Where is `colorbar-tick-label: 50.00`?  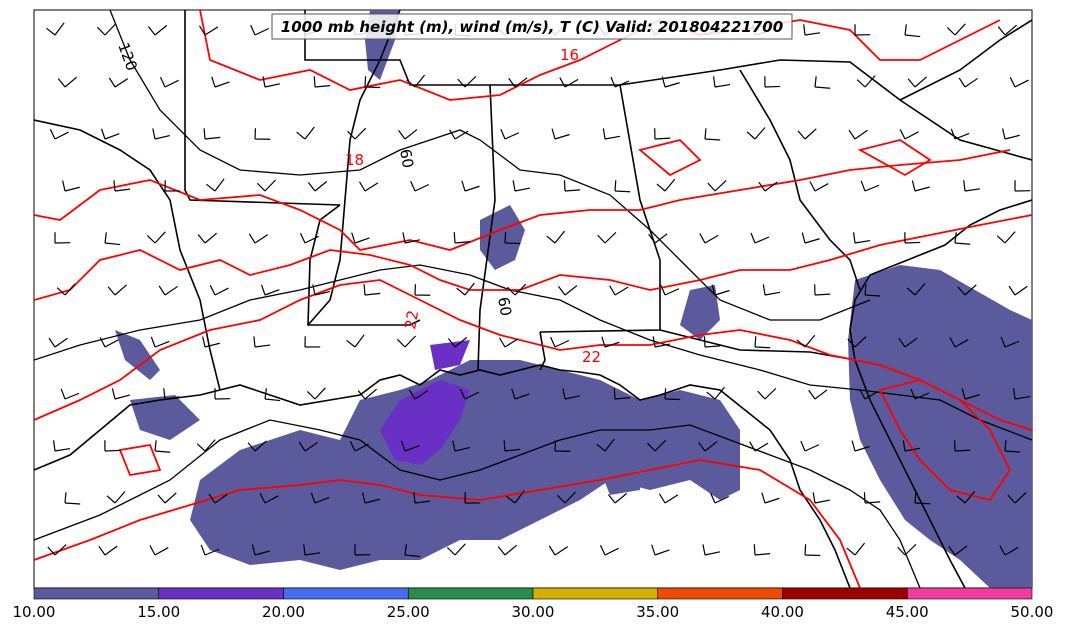
colorbar-tick-label: 50.00 is located at coordinates (1032, 612).